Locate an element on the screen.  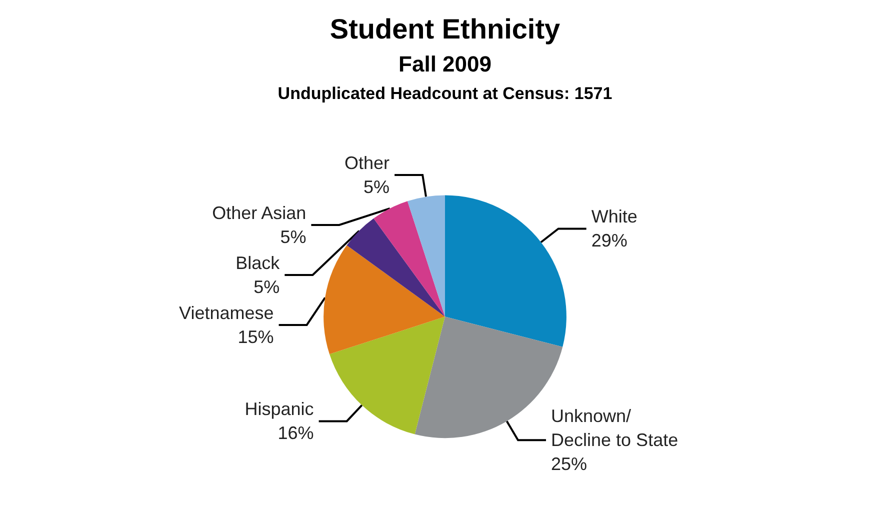
data-label: 16% is located at coordinates (296, 433).